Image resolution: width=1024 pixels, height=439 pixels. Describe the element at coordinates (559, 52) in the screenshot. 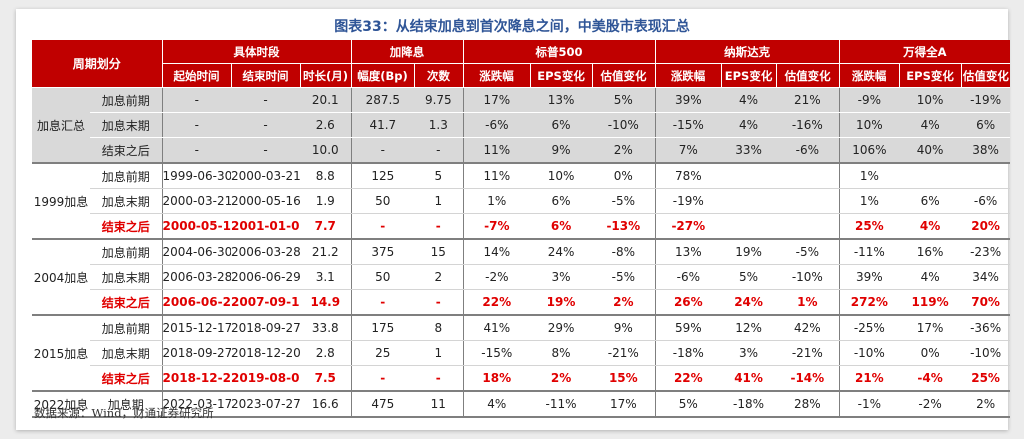

I see `header-group-sp500: 标普500` at that location.